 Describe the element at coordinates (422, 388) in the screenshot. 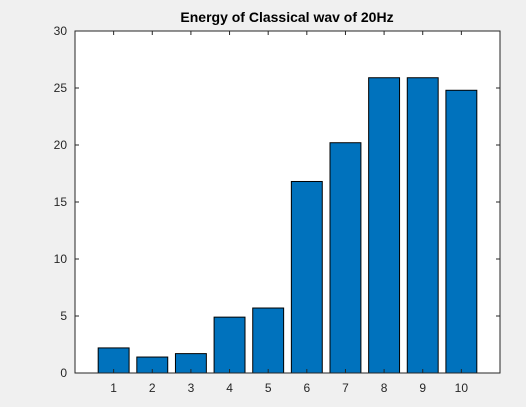

I see `x-tick-label: 9` at that location.